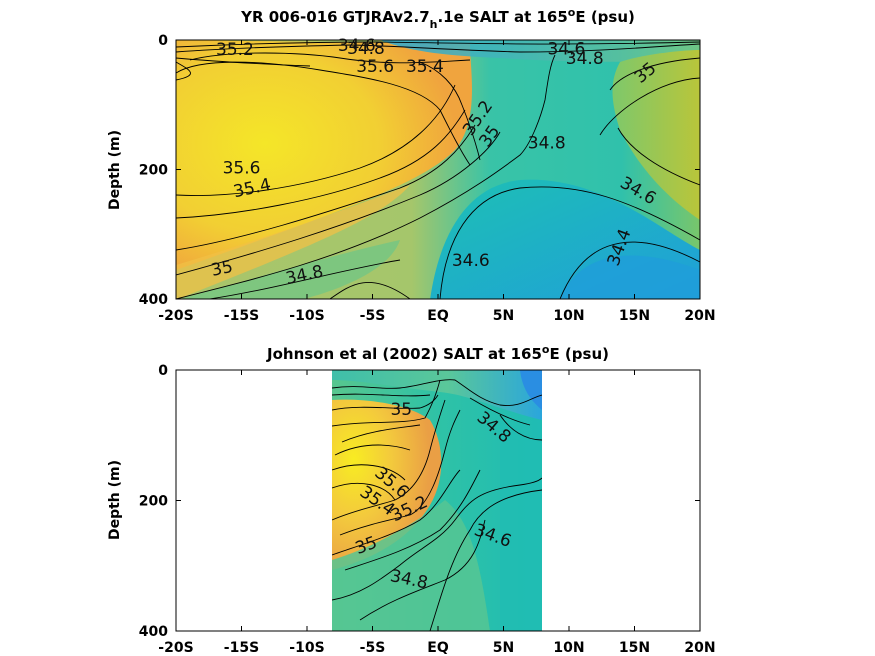  I want to click on y-axis-label-top: Depth (m), so click(115, 170).